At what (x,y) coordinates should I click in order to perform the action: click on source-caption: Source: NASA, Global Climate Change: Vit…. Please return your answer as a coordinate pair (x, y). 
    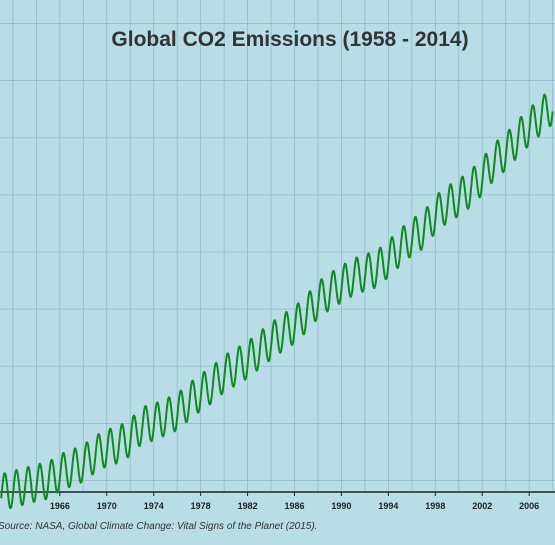
    Looking at the image, I should click on (159, 526).